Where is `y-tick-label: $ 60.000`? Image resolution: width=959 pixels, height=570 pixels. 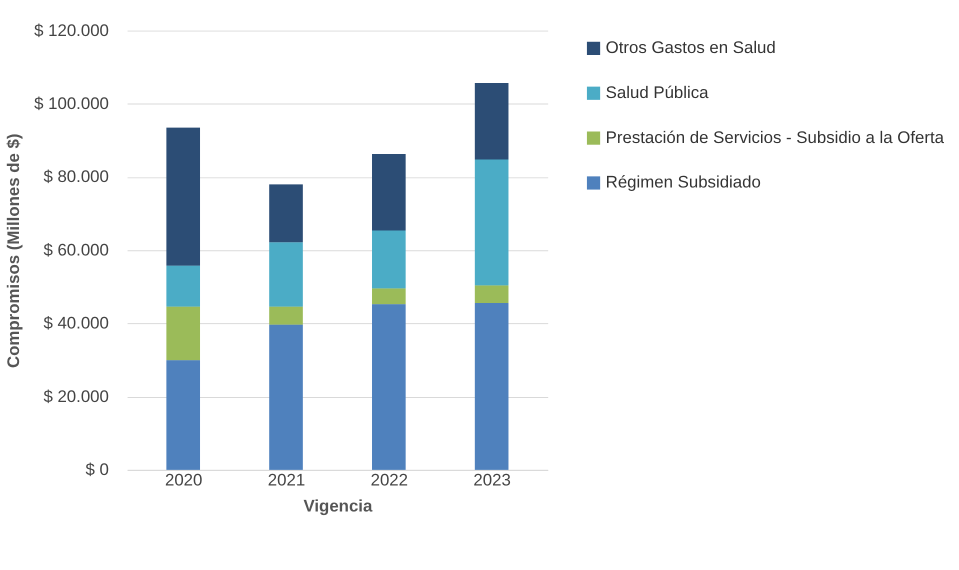 y-tick-label: $ 60.000 is located at coordinates (76, 250).